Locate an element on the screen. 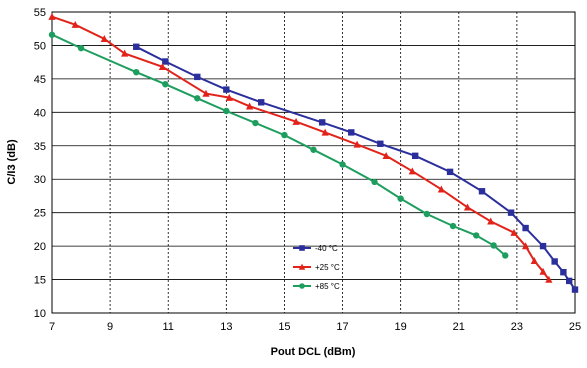  y-axis-label: C/I3 (dB) is located at coordinates (12, 162).